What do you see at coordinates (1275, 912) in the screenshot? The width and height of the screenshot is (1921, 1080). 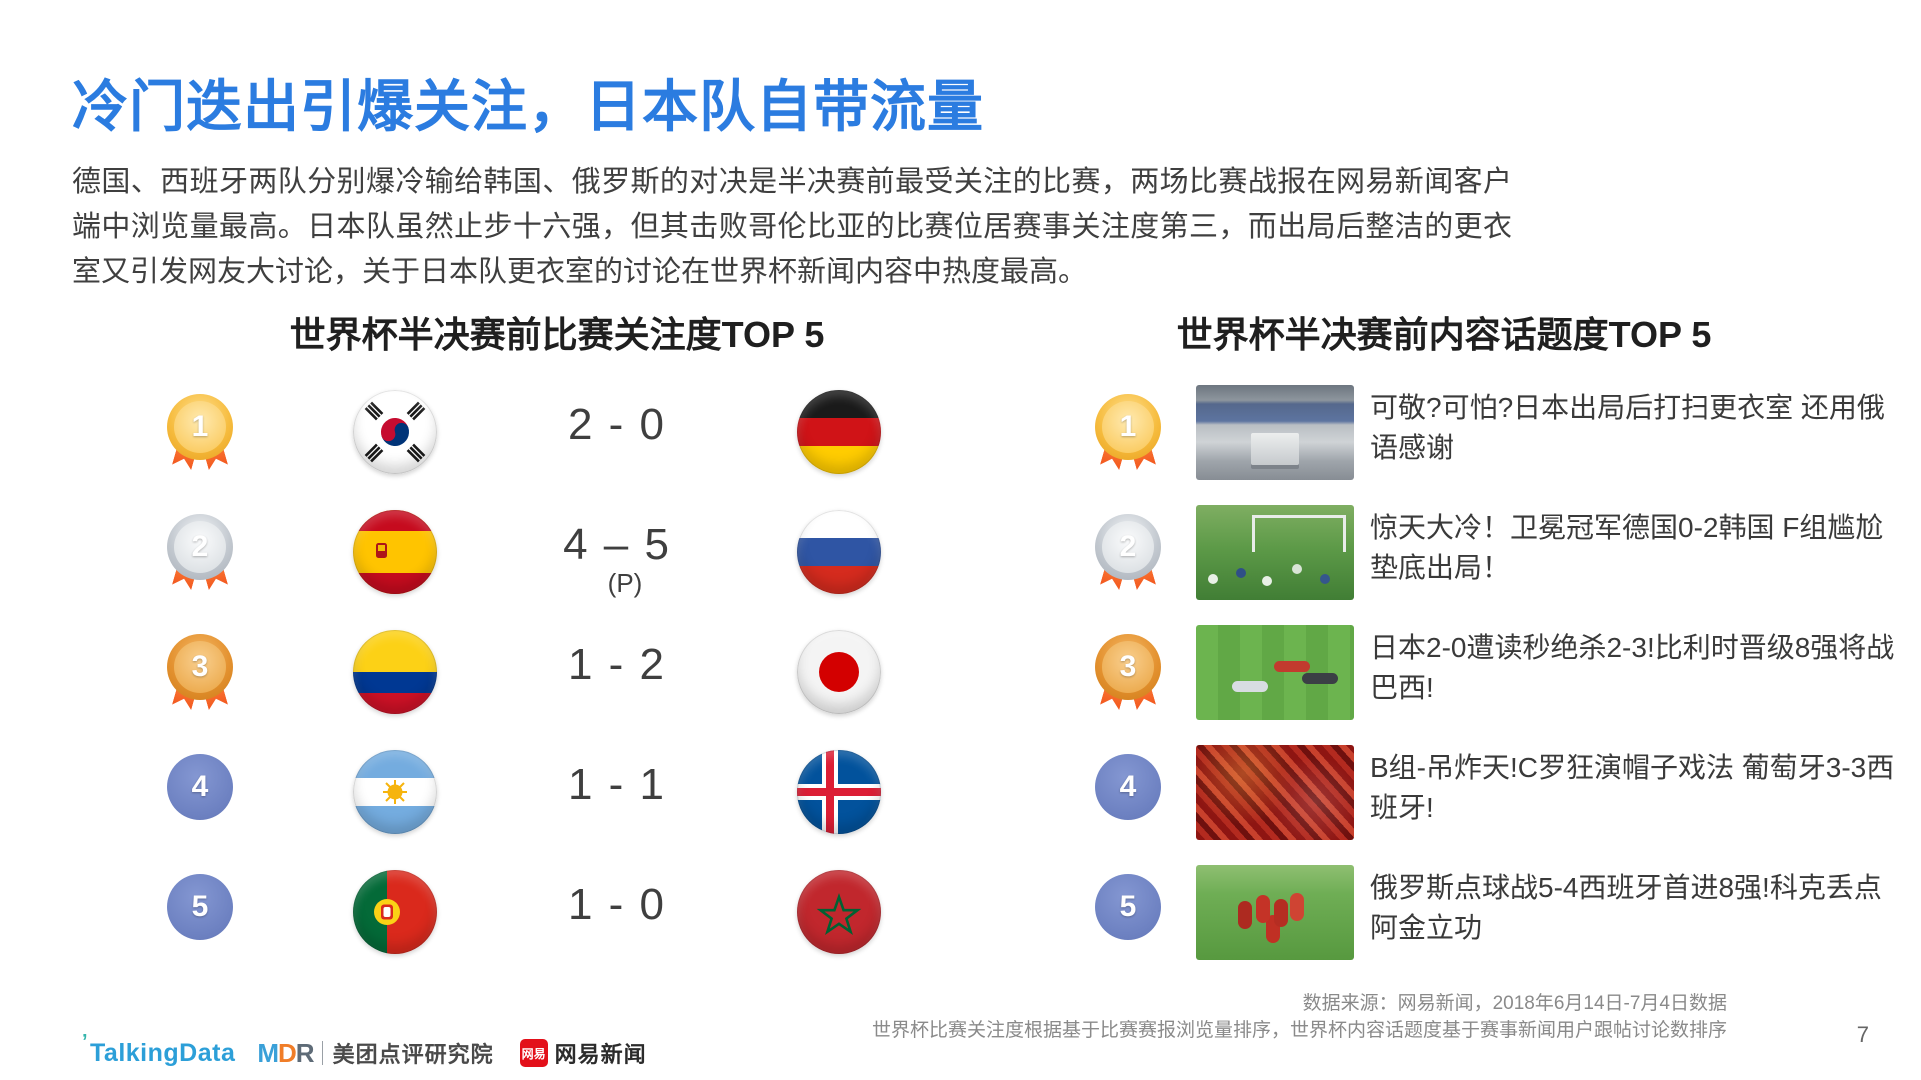 I see `team-celebration-photo` at bounding box center [1275, 912].